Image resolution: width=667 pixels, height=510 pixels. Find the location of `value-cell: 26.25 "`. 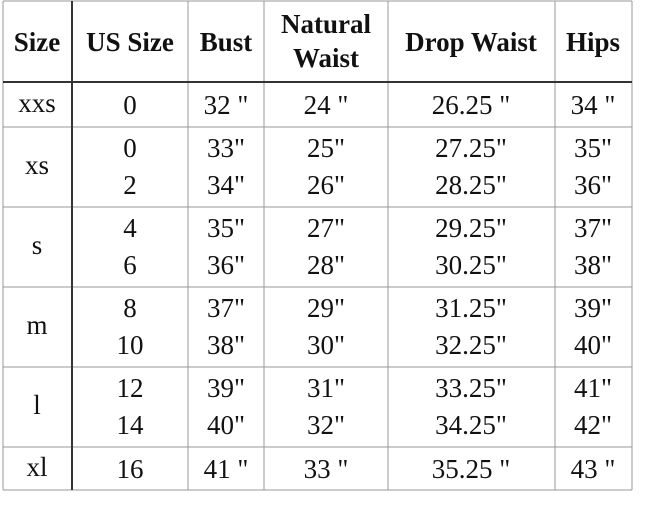

value-cell: 26.25 " is located at coordinates (471, 104).